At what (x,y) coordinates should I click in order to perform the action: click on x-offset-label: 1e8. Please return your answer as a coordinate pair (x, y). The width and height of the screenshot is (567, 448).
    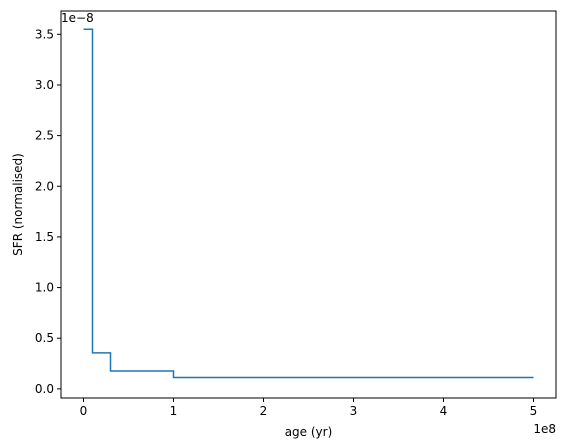
    Looking at the image, I should click on (544, 429).